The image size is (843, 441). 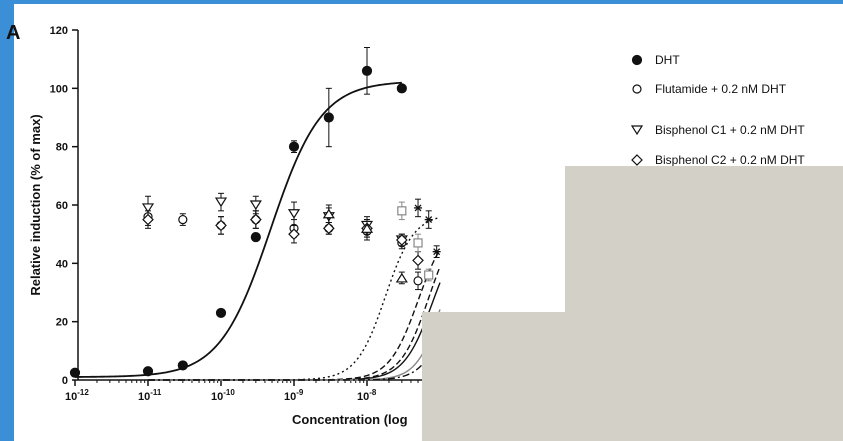 I want to click on panel-label: A, so click(x=13, y=33).